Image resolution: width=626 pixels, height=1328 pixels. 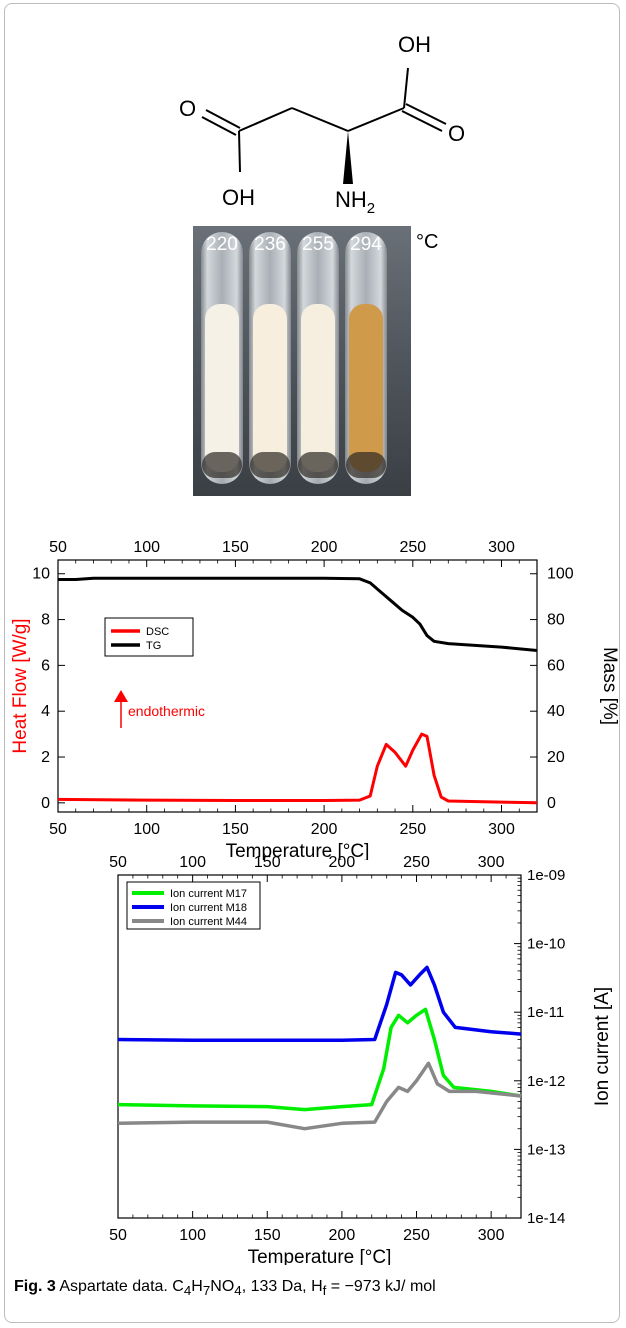 What do you see at coordinates (556, 757) in the screenshot?
I see `y-right-tick-label-1: 20` at bounding box center [556, 757].